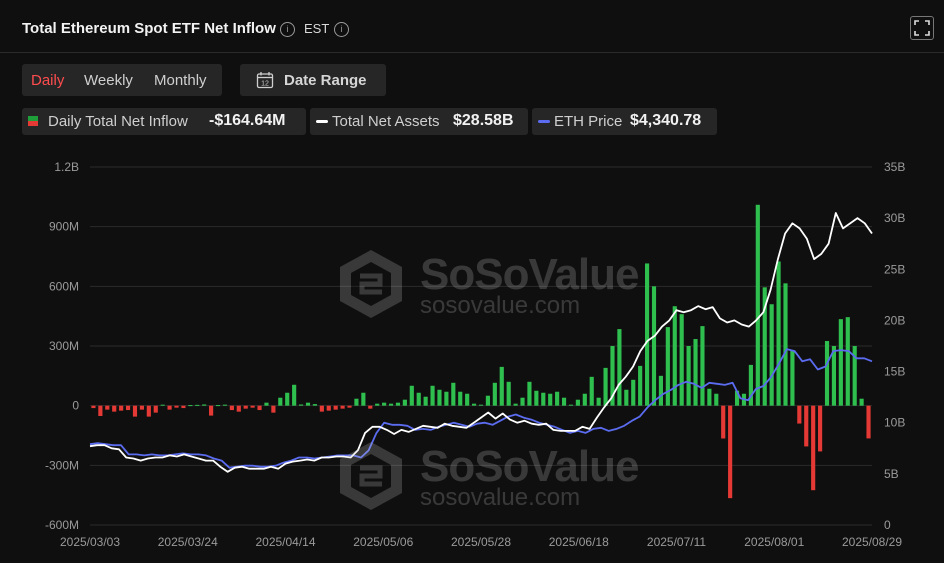 The height and width of the screenshot is (563, 944). Describe the element at coordinates (287, 29) in the screenshot. I see `info-icon: i` at that location.